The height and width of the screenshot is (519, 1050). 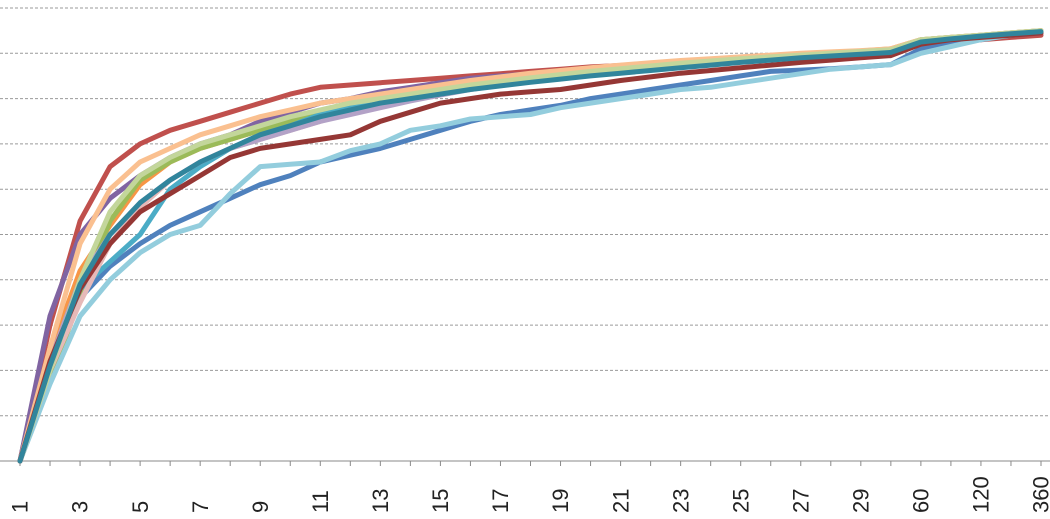 What do you see at coordinates (921, 501) in the screenshot?
I see `x-tick-label: 60` at bounding box center [921, 501].